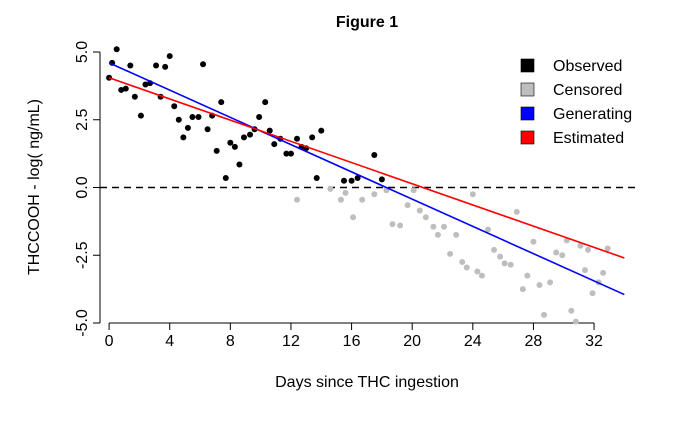 The image size is (700, 437). I want to click on legend-label-generating: Generating, so click(592, 114).